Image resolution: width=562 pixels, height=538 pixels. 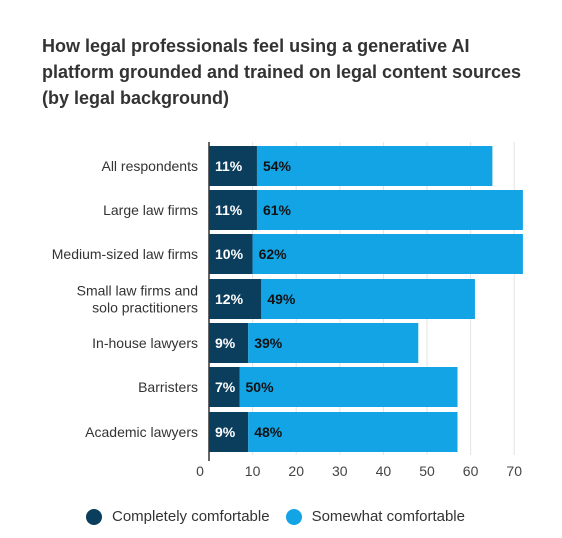 What do you see at coordinates (145, 343) in the screenshot?
I see `category-label: In-house lawyers` at bounding box center [145, 343].